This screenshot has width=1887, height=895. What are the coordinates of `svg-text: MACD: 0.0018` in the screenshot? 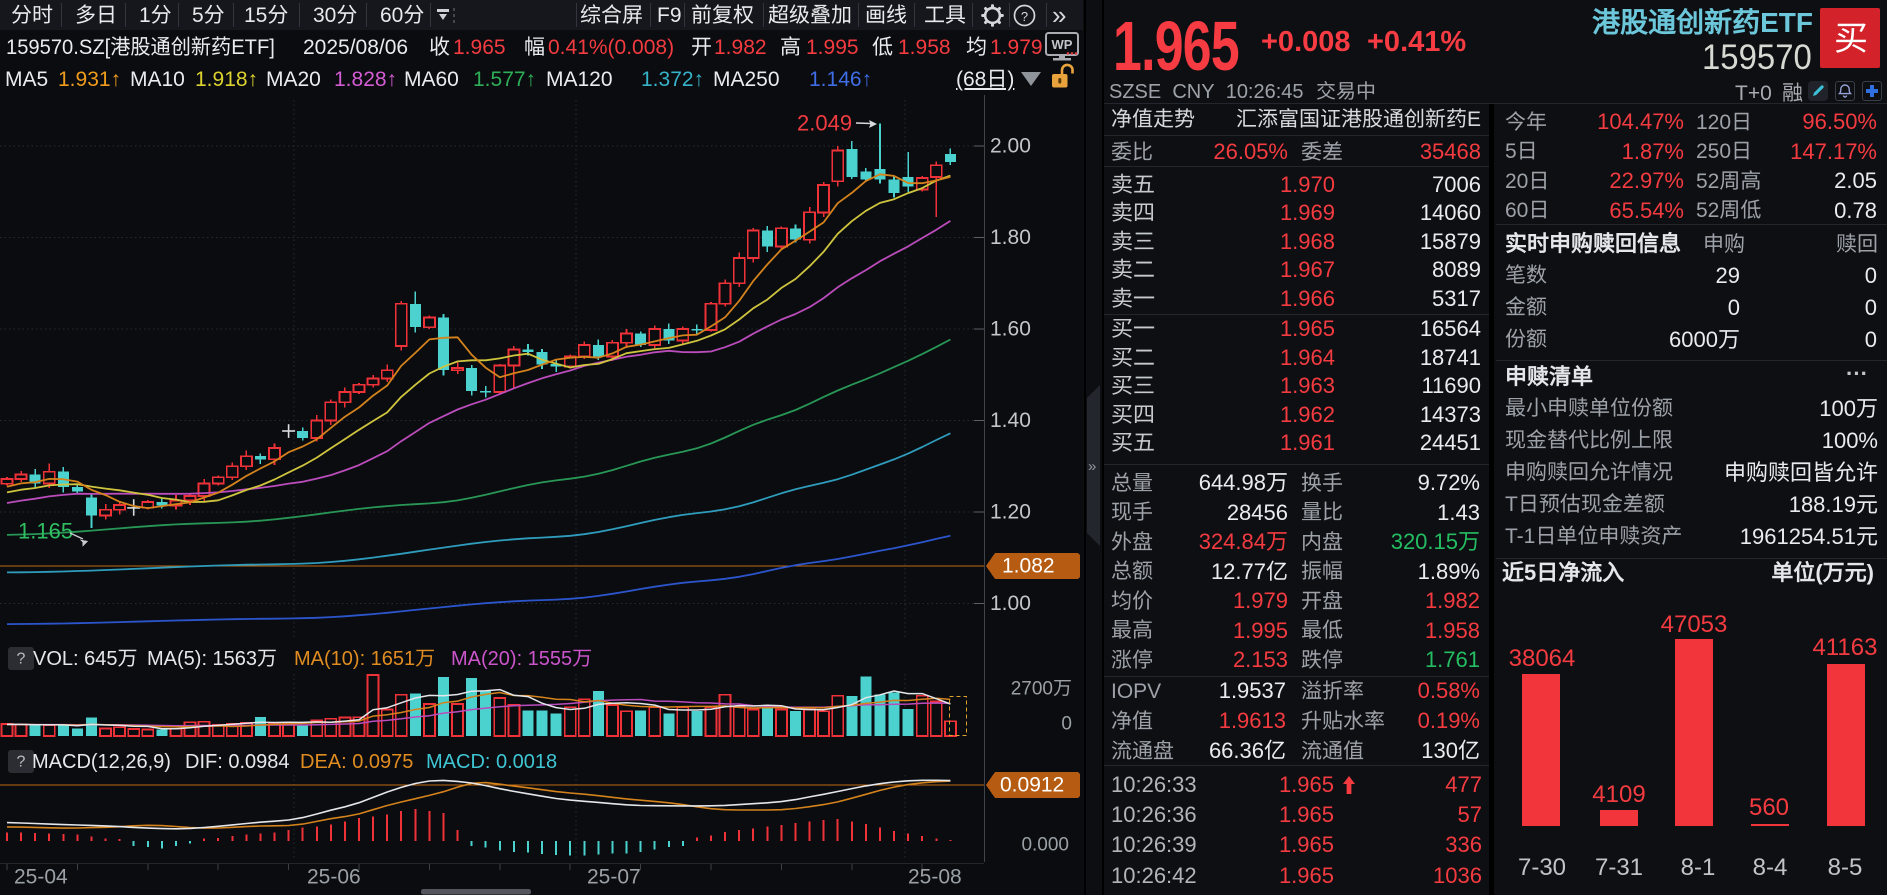 It's located at (491, 762).